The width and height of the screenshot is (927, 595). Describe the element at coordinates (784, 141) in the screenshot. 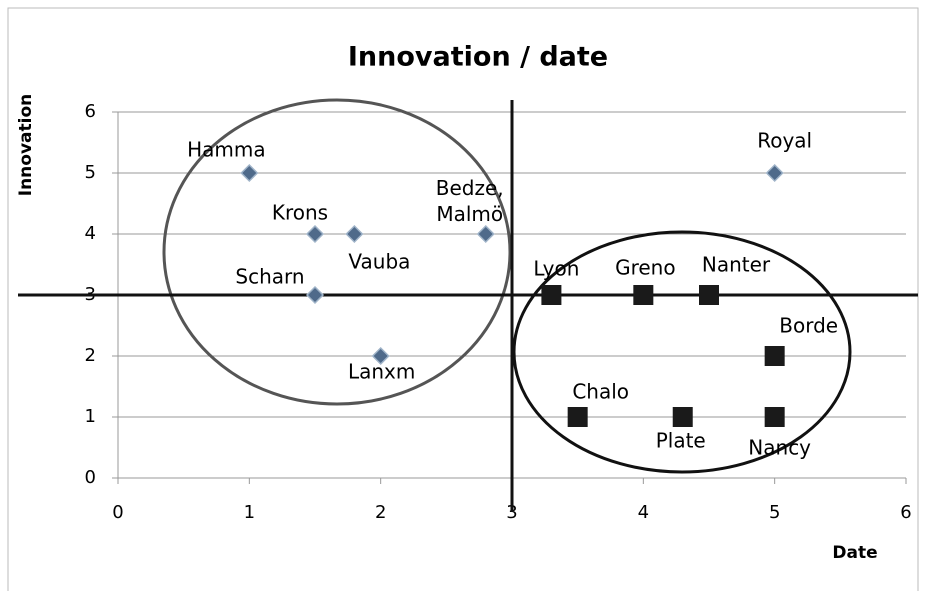

I see `point-label: Royal` at that location.